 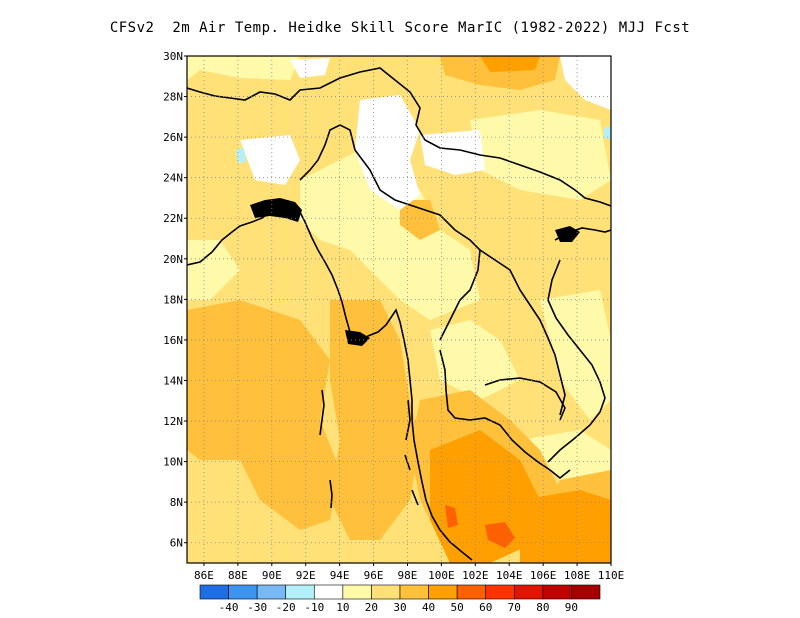 What do you see at coordinates (340, 575) in the screenshot?
I see `longitude-label: 94E` at bounding box center [340, 575].